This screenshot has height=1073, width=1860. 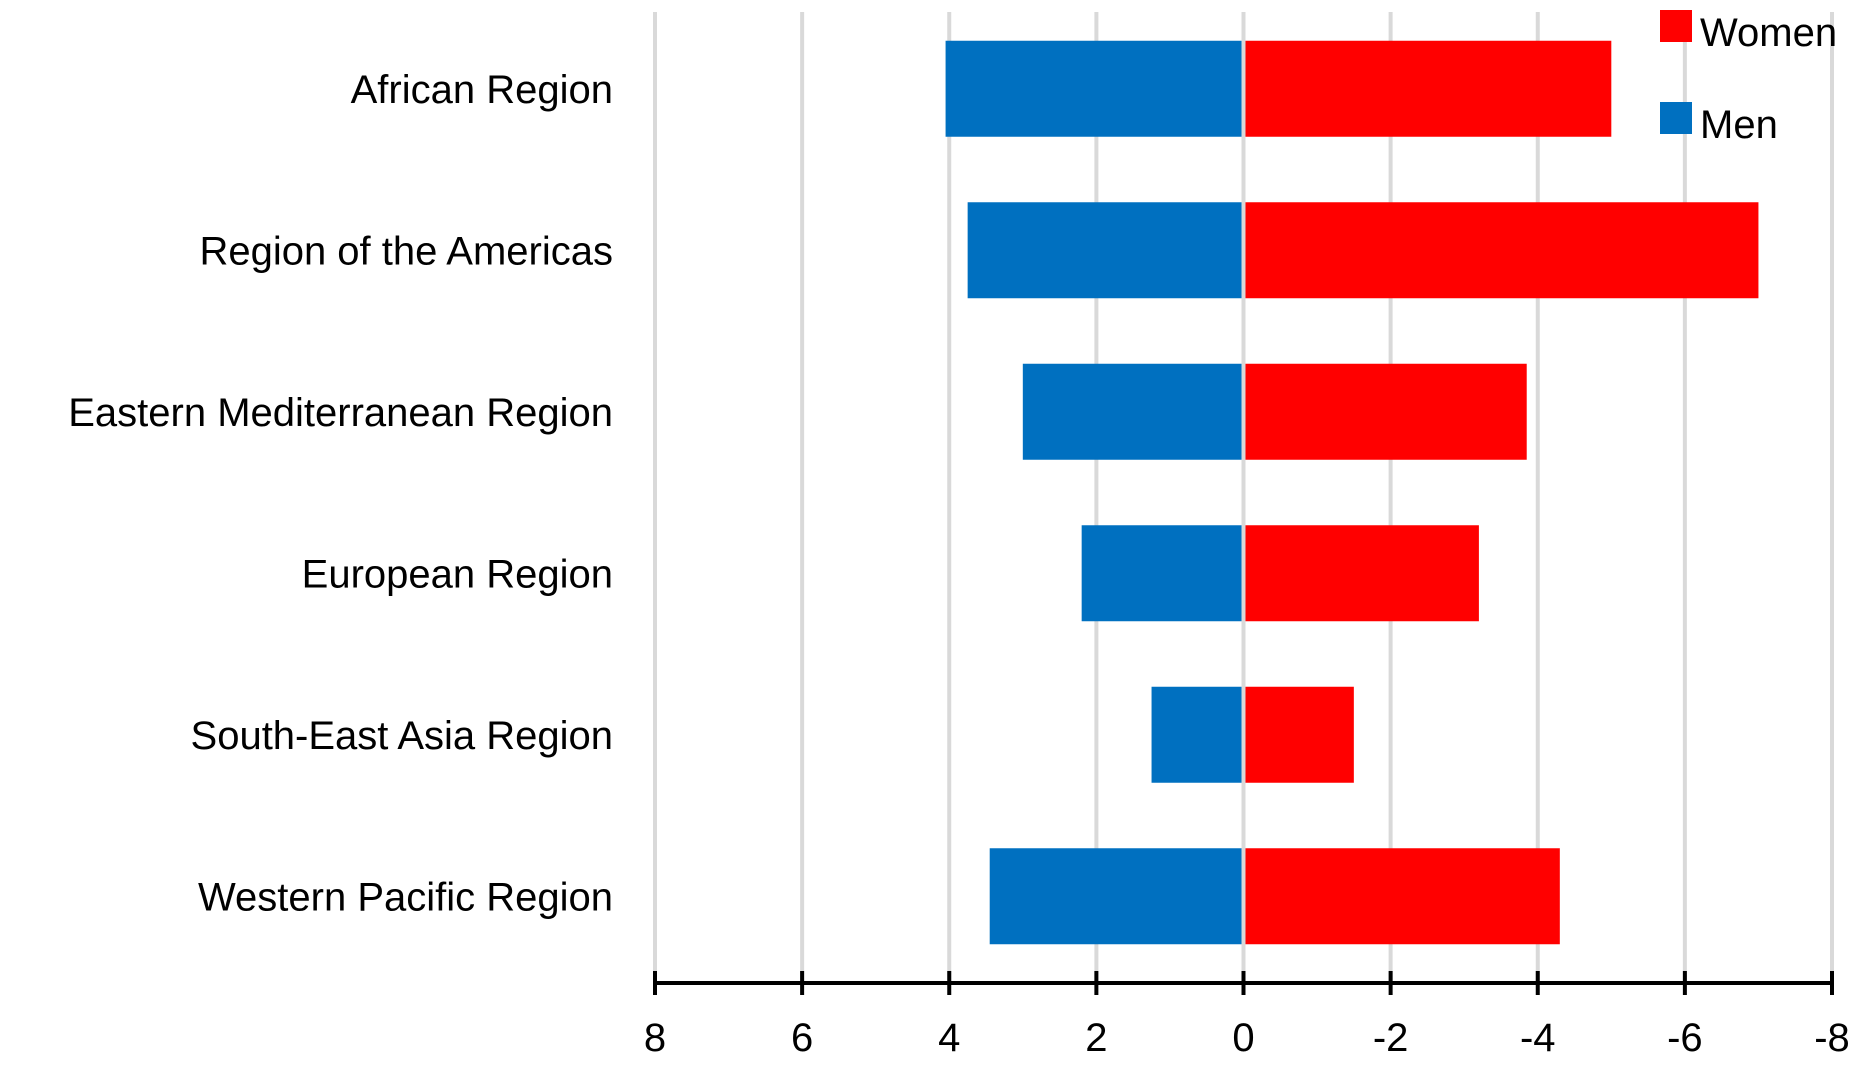 What do you see at coordinates (1401, 896) in the screenshot?
I see `bar-women-western-pacific-region` at bounding box center [1401, 896].